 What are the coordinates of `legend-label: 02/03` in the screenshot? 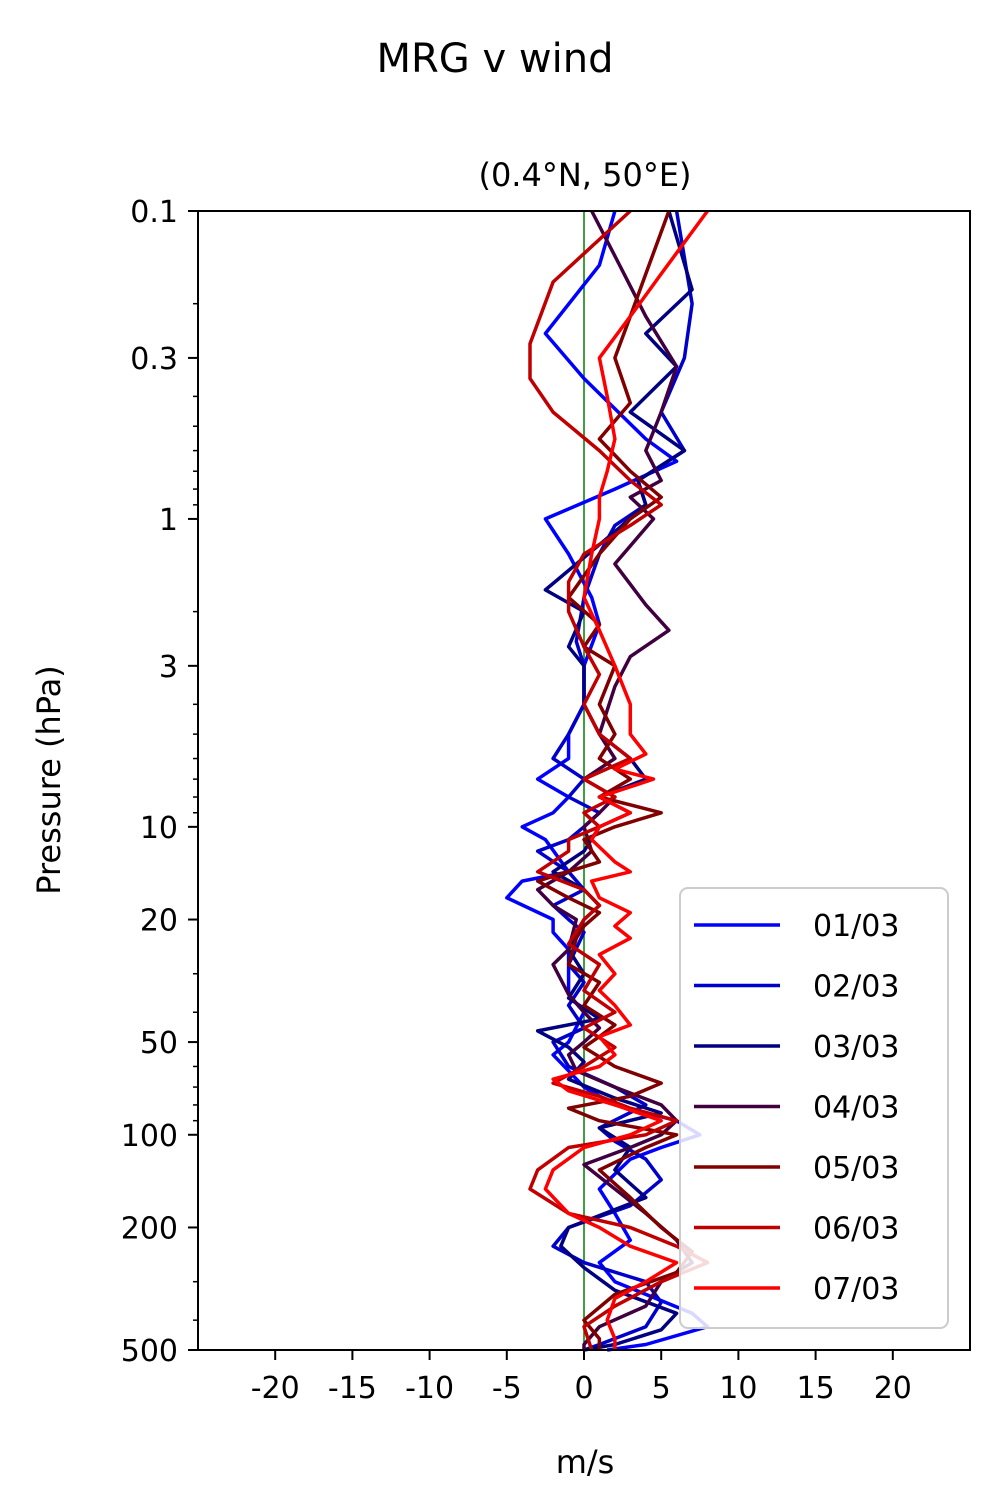 It's located at (856, 987).